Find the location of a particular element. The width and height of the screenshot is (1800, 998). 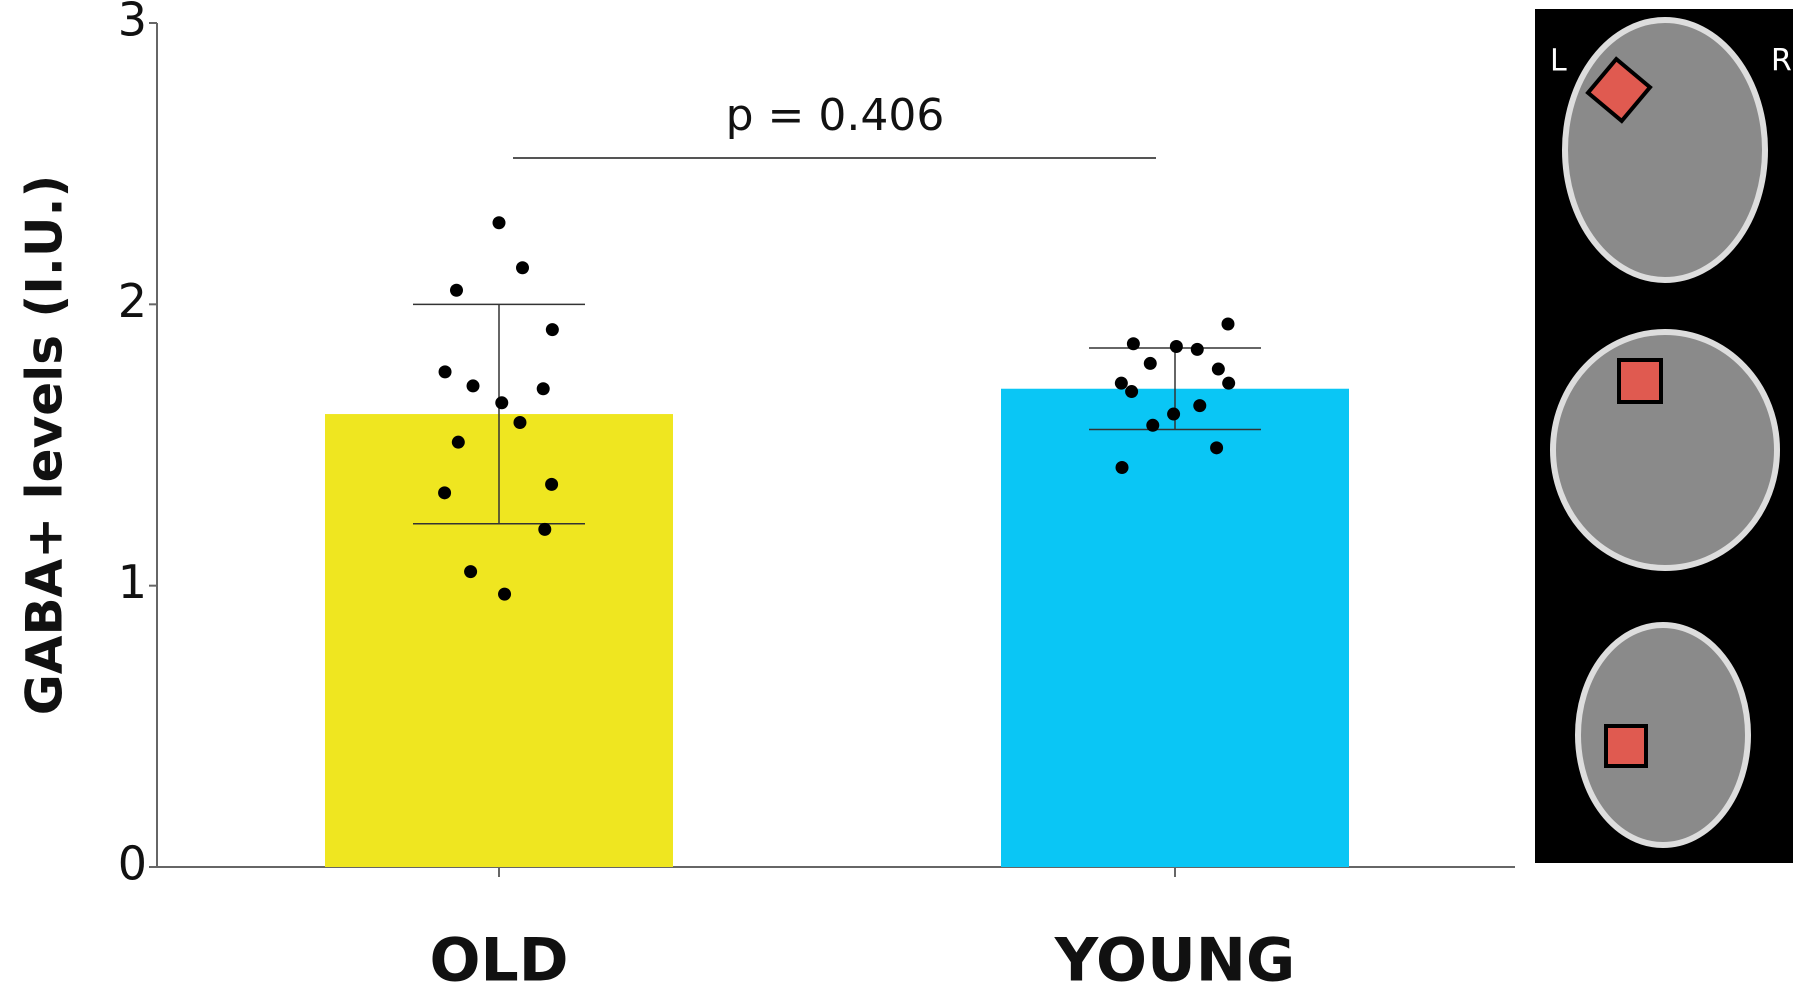

coronal-slice is located at coordinates (1665, 150).